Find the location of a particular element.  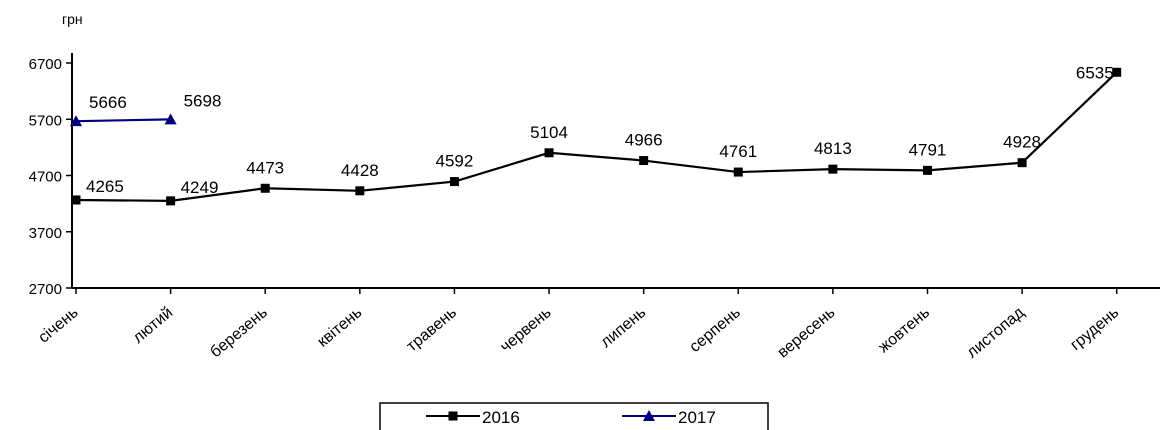

data-label-2017: 5666 is located at coordinates (108, 102).